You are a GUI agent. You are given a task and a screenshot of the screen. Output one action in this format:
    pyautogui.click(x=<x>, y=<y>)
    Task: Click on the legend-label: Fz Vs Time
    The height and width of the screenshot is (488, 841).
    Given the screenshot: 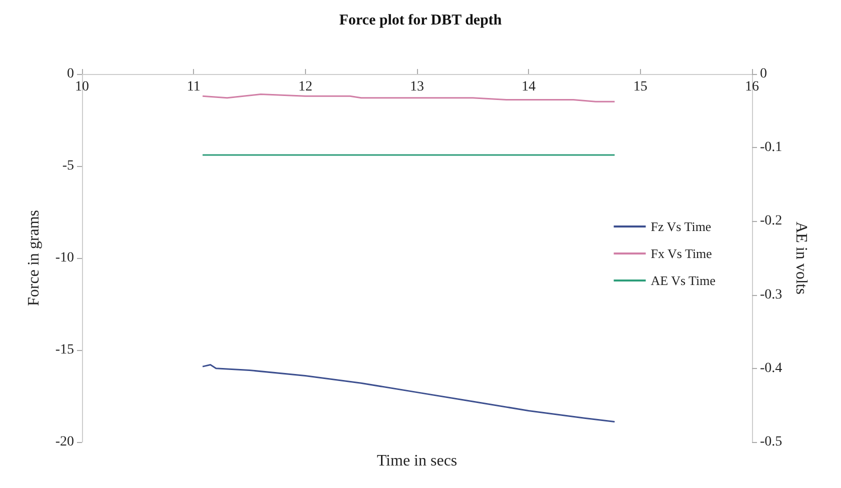 What is the action you would take?
    pyautogui.click(x=681, y=226)
    